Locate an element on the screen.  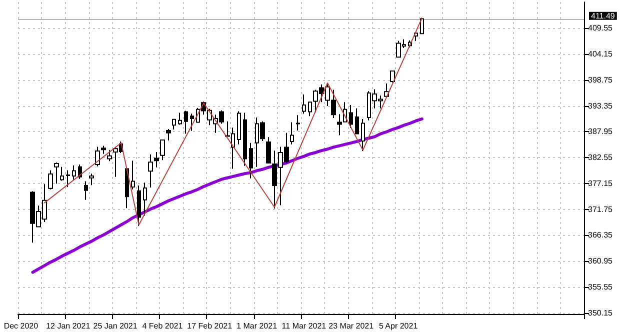
ref-line-label: 411.49 is located at coordinates (603, 15).